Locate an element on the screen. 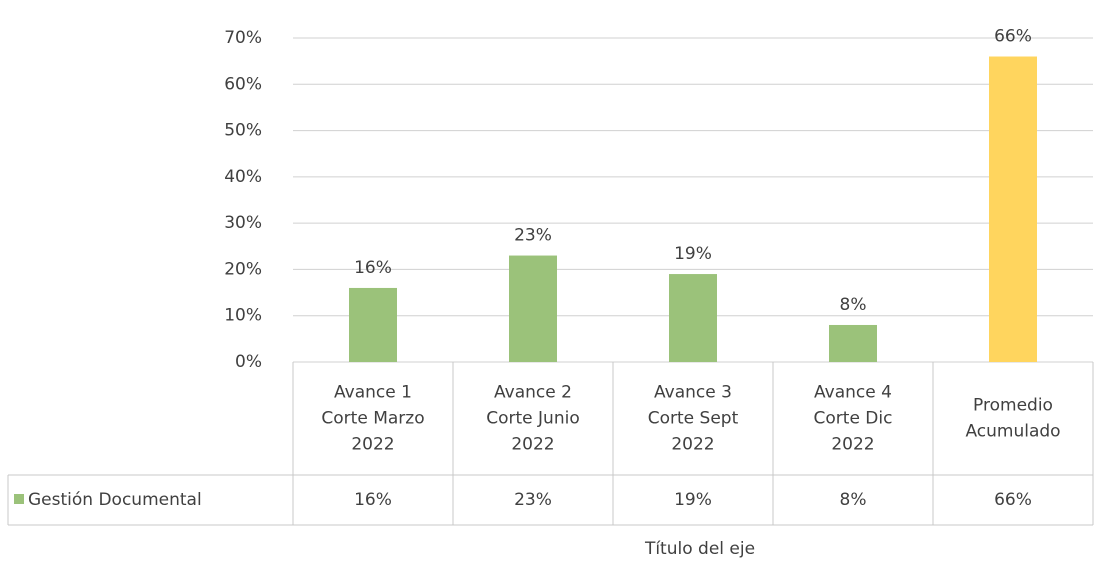  y-tick-label: 50% is located at coordinates (243, 131).